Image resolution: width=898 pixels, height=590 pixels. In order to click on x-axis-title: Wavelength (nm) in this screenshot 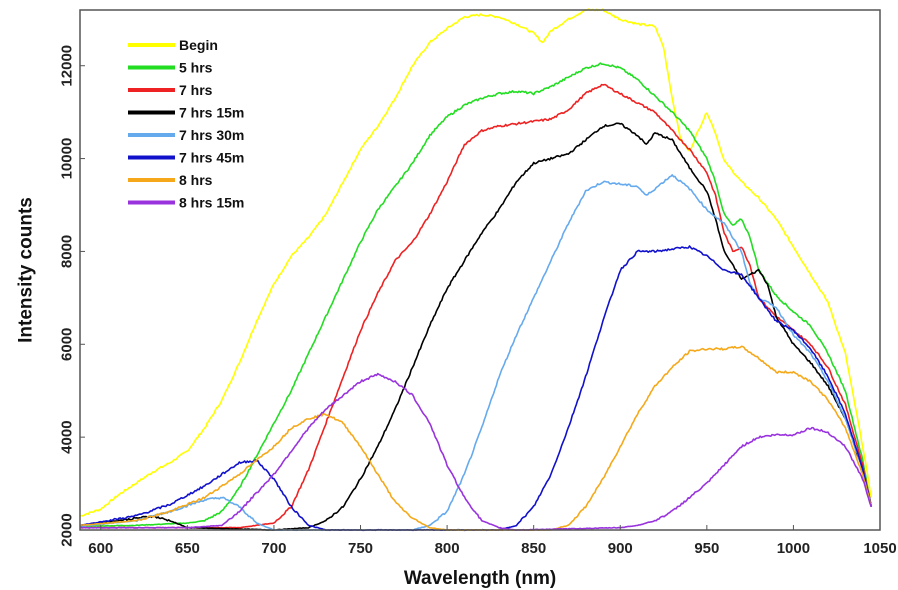, I will do `click(480, 578)`.